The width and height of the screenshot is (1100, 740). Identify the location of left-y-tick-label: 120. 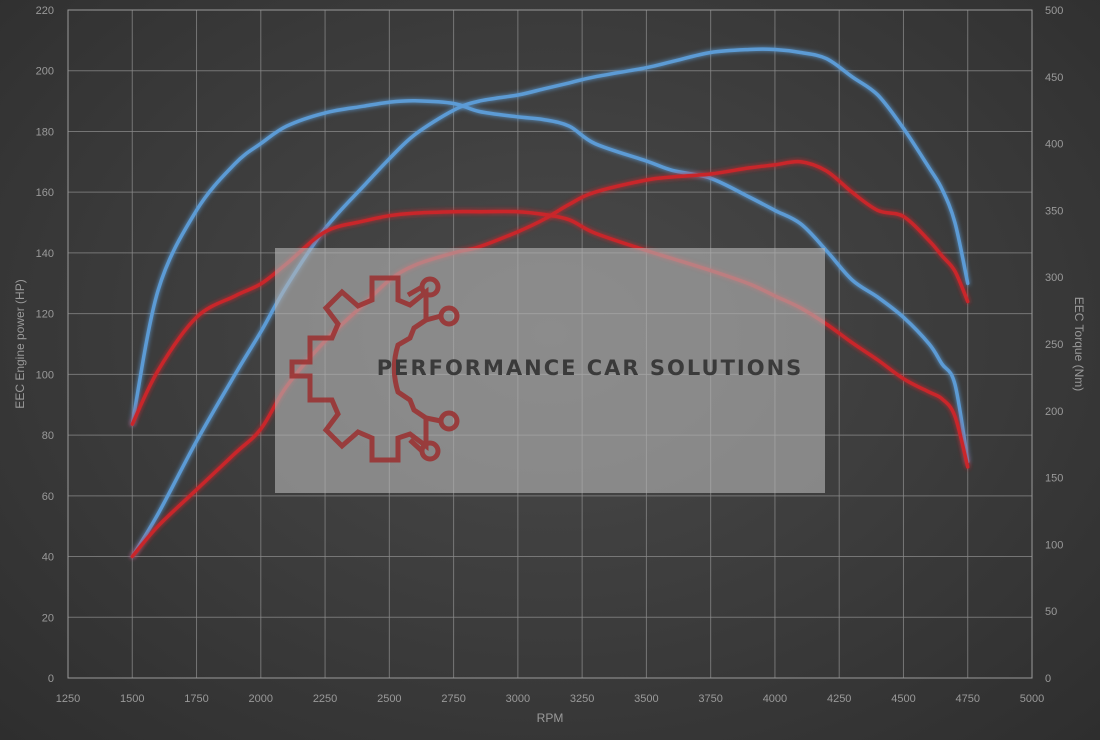
(45, 315).